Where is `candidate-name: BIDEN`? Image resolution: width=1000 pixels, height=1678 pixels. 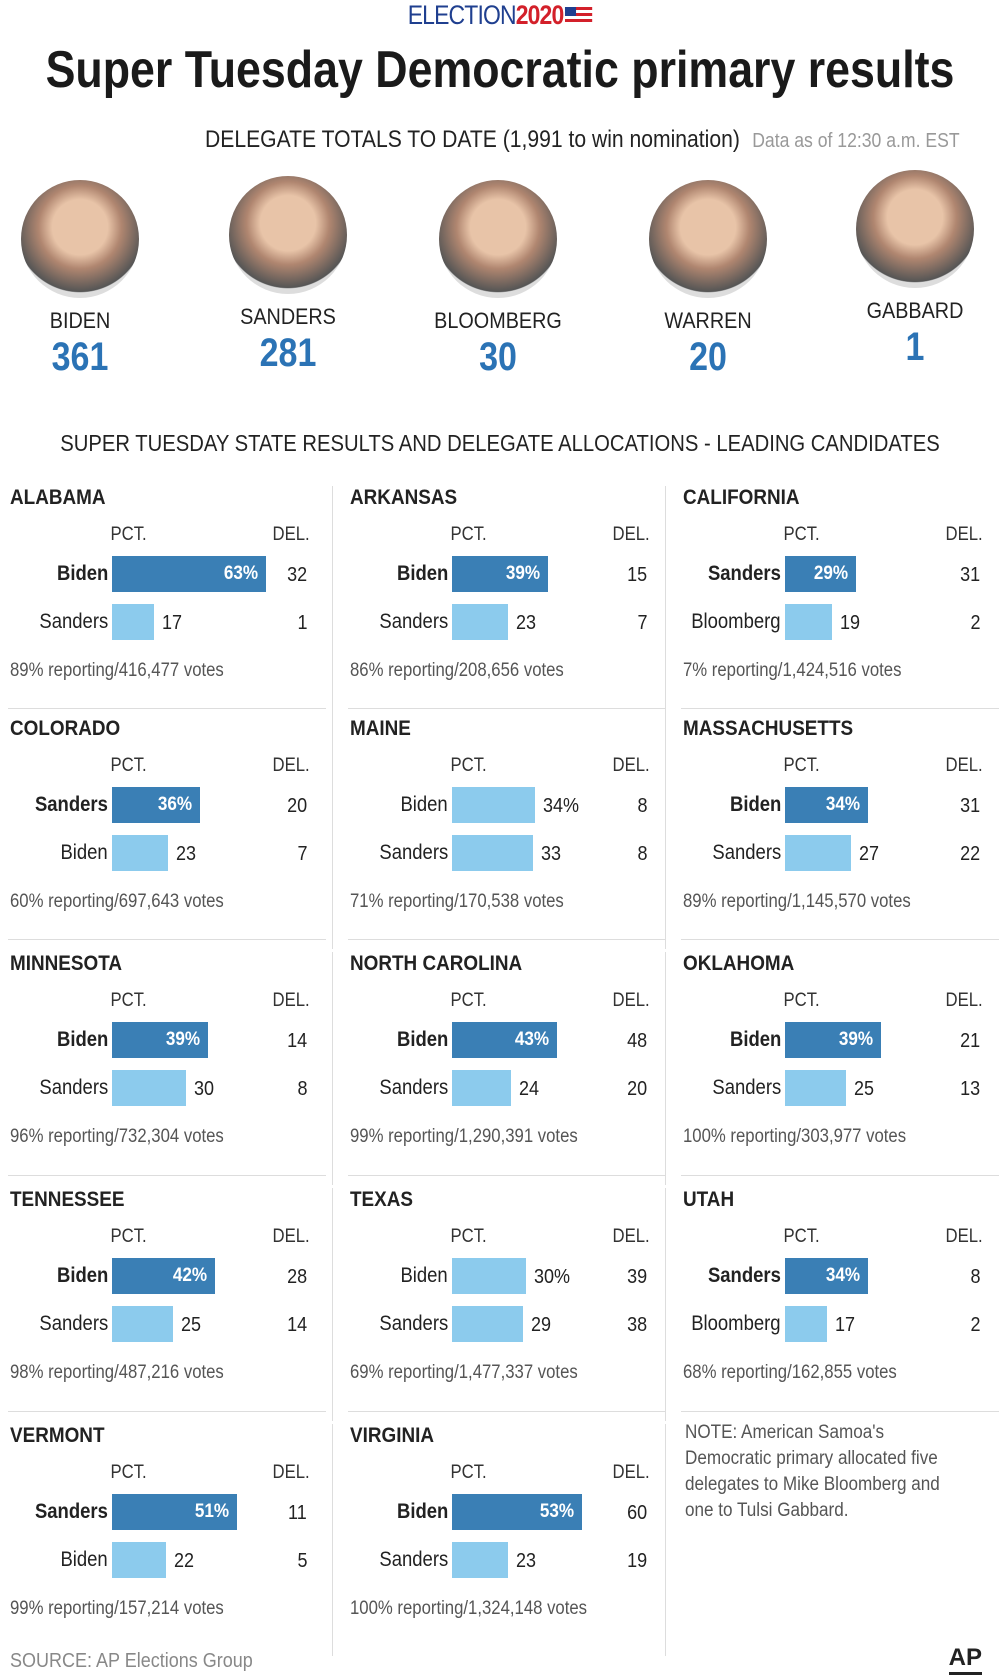 candidate-name: BIDEN is located at coordinates (80, 320).